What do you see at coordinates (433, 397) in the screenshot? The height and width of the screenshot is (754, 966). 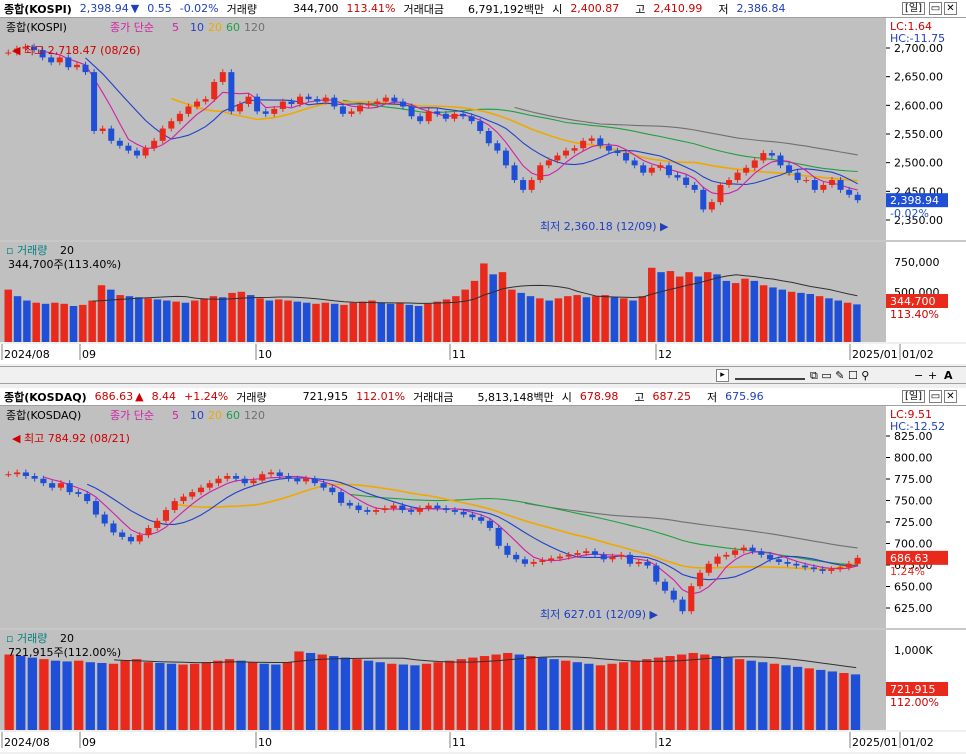 I see `amount-label: 거래대금` at bounding box center [433, 397].